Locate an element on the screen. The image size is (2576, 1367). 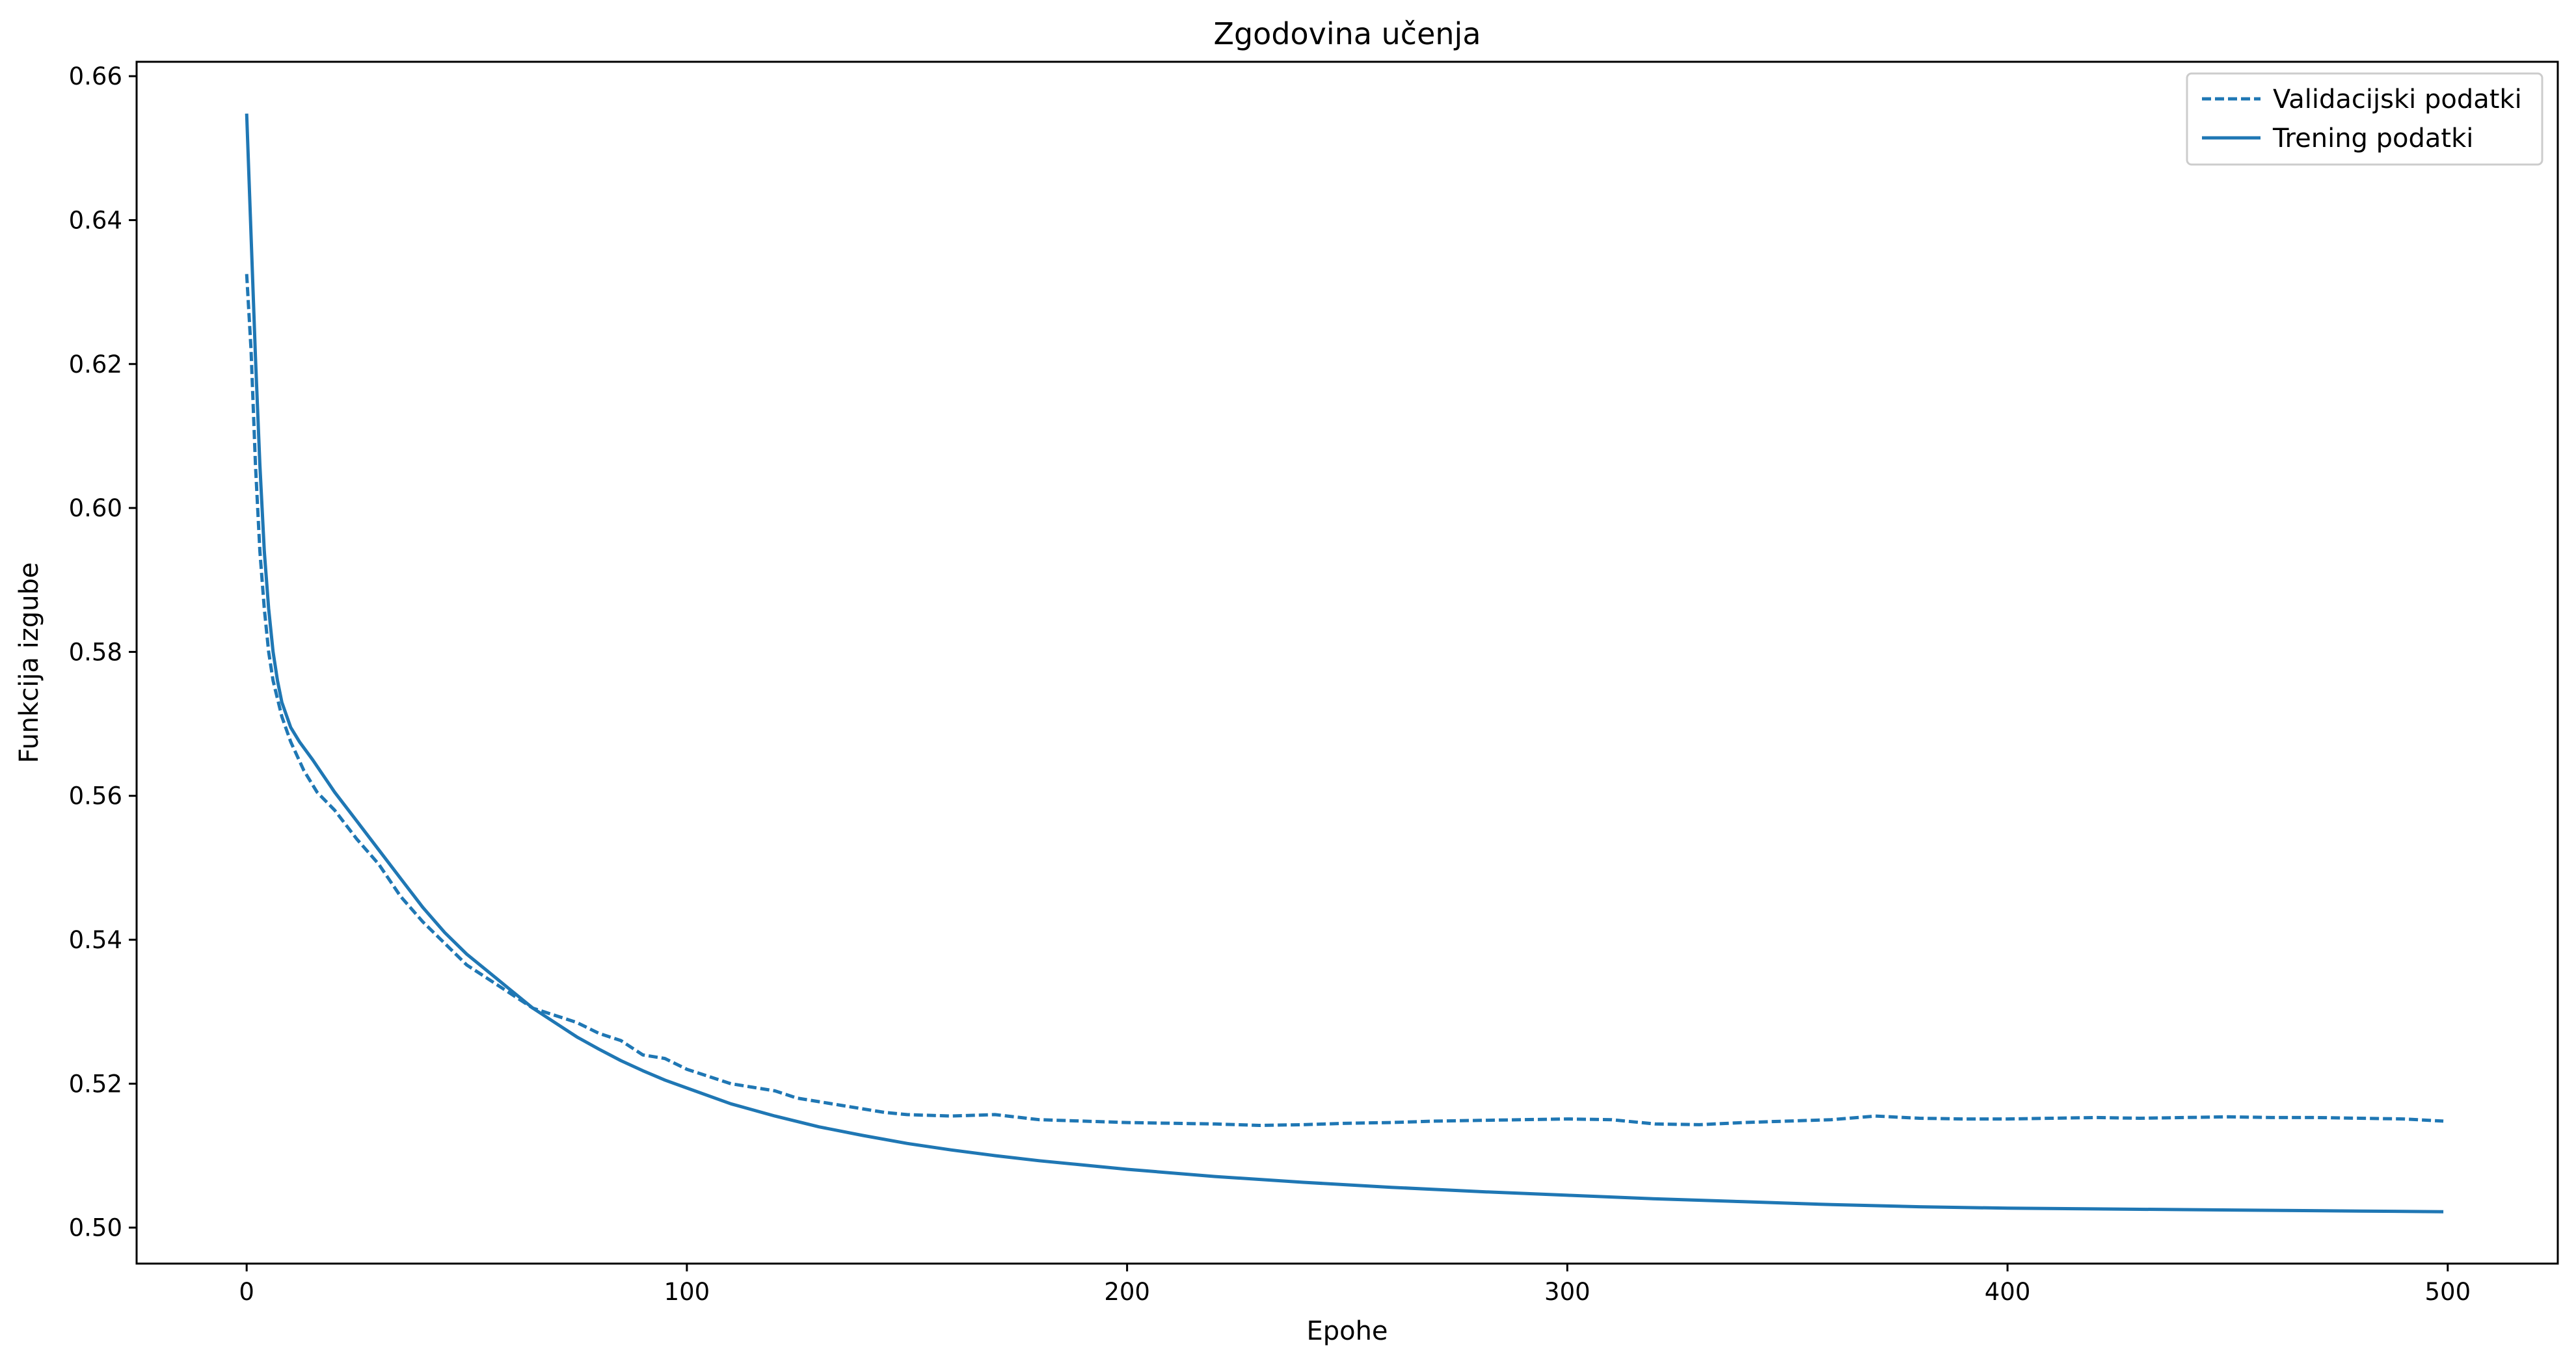
chart-title: Zgodovina učenja is located at coordinates (1347, 33).